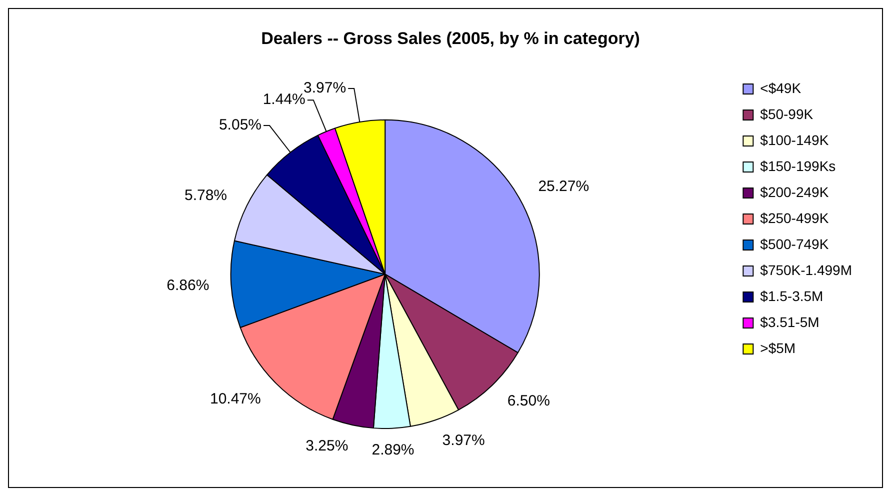 Image resolution: width=891 pixels, height=496 pixels. Describe the element at coordinates (235, 399) in the screenshot. I see `data-label: 10.47%` at that location.